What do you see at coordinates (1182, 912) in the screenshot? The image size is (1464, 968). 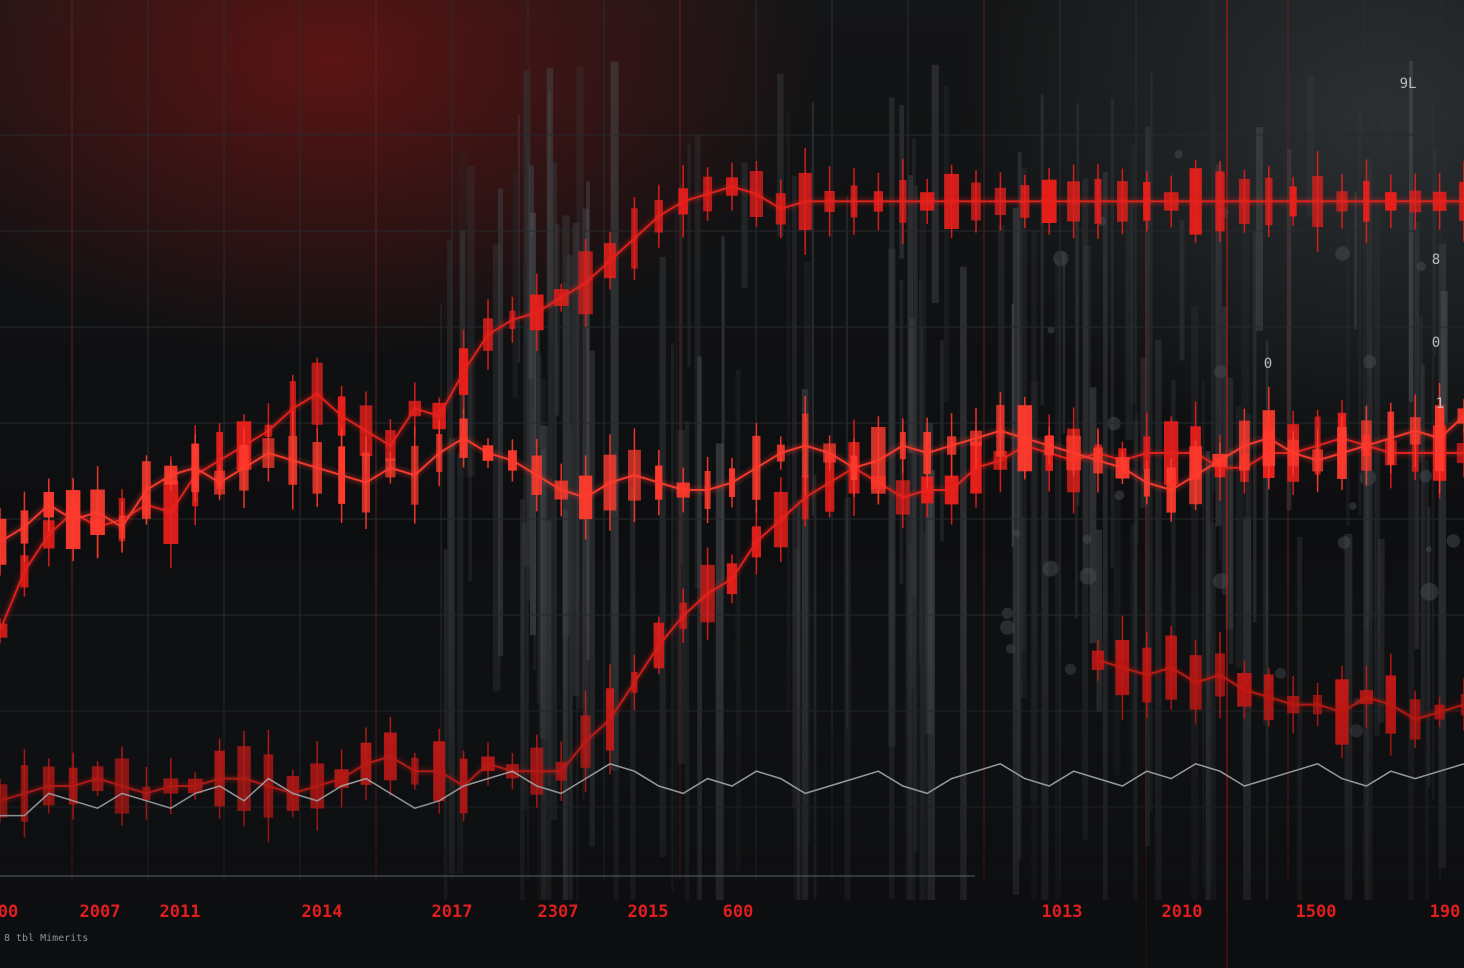 I see `x-tick-label: 2010` at bounding box center [1182, 912].